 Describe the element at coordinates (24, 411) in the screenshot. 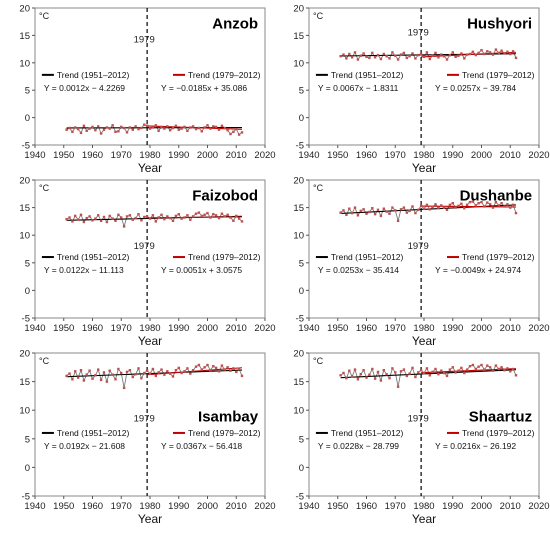

I see `y-tick-label: 10` at that location.